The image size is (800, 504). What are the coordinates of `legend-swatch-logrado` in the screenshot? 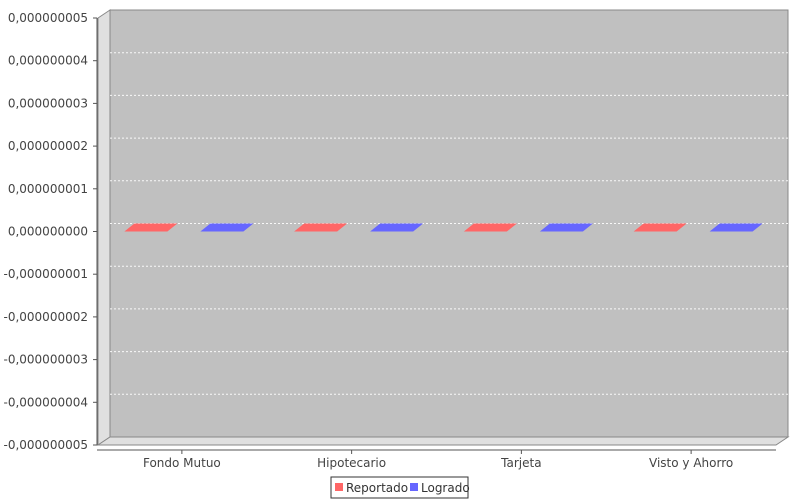 It's located at (414, 487).